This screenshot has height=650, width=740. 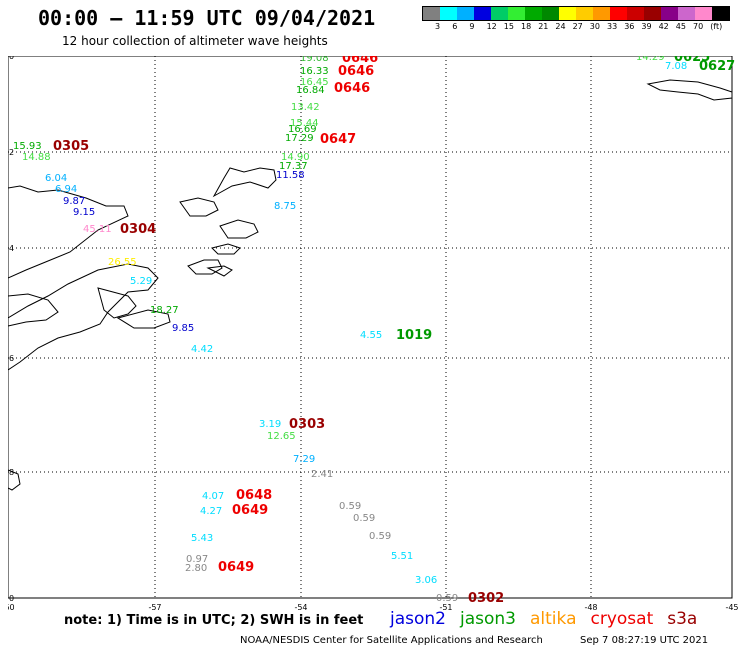 I want to click on wave-height-label: 14.29, so click(x=650, y=59).